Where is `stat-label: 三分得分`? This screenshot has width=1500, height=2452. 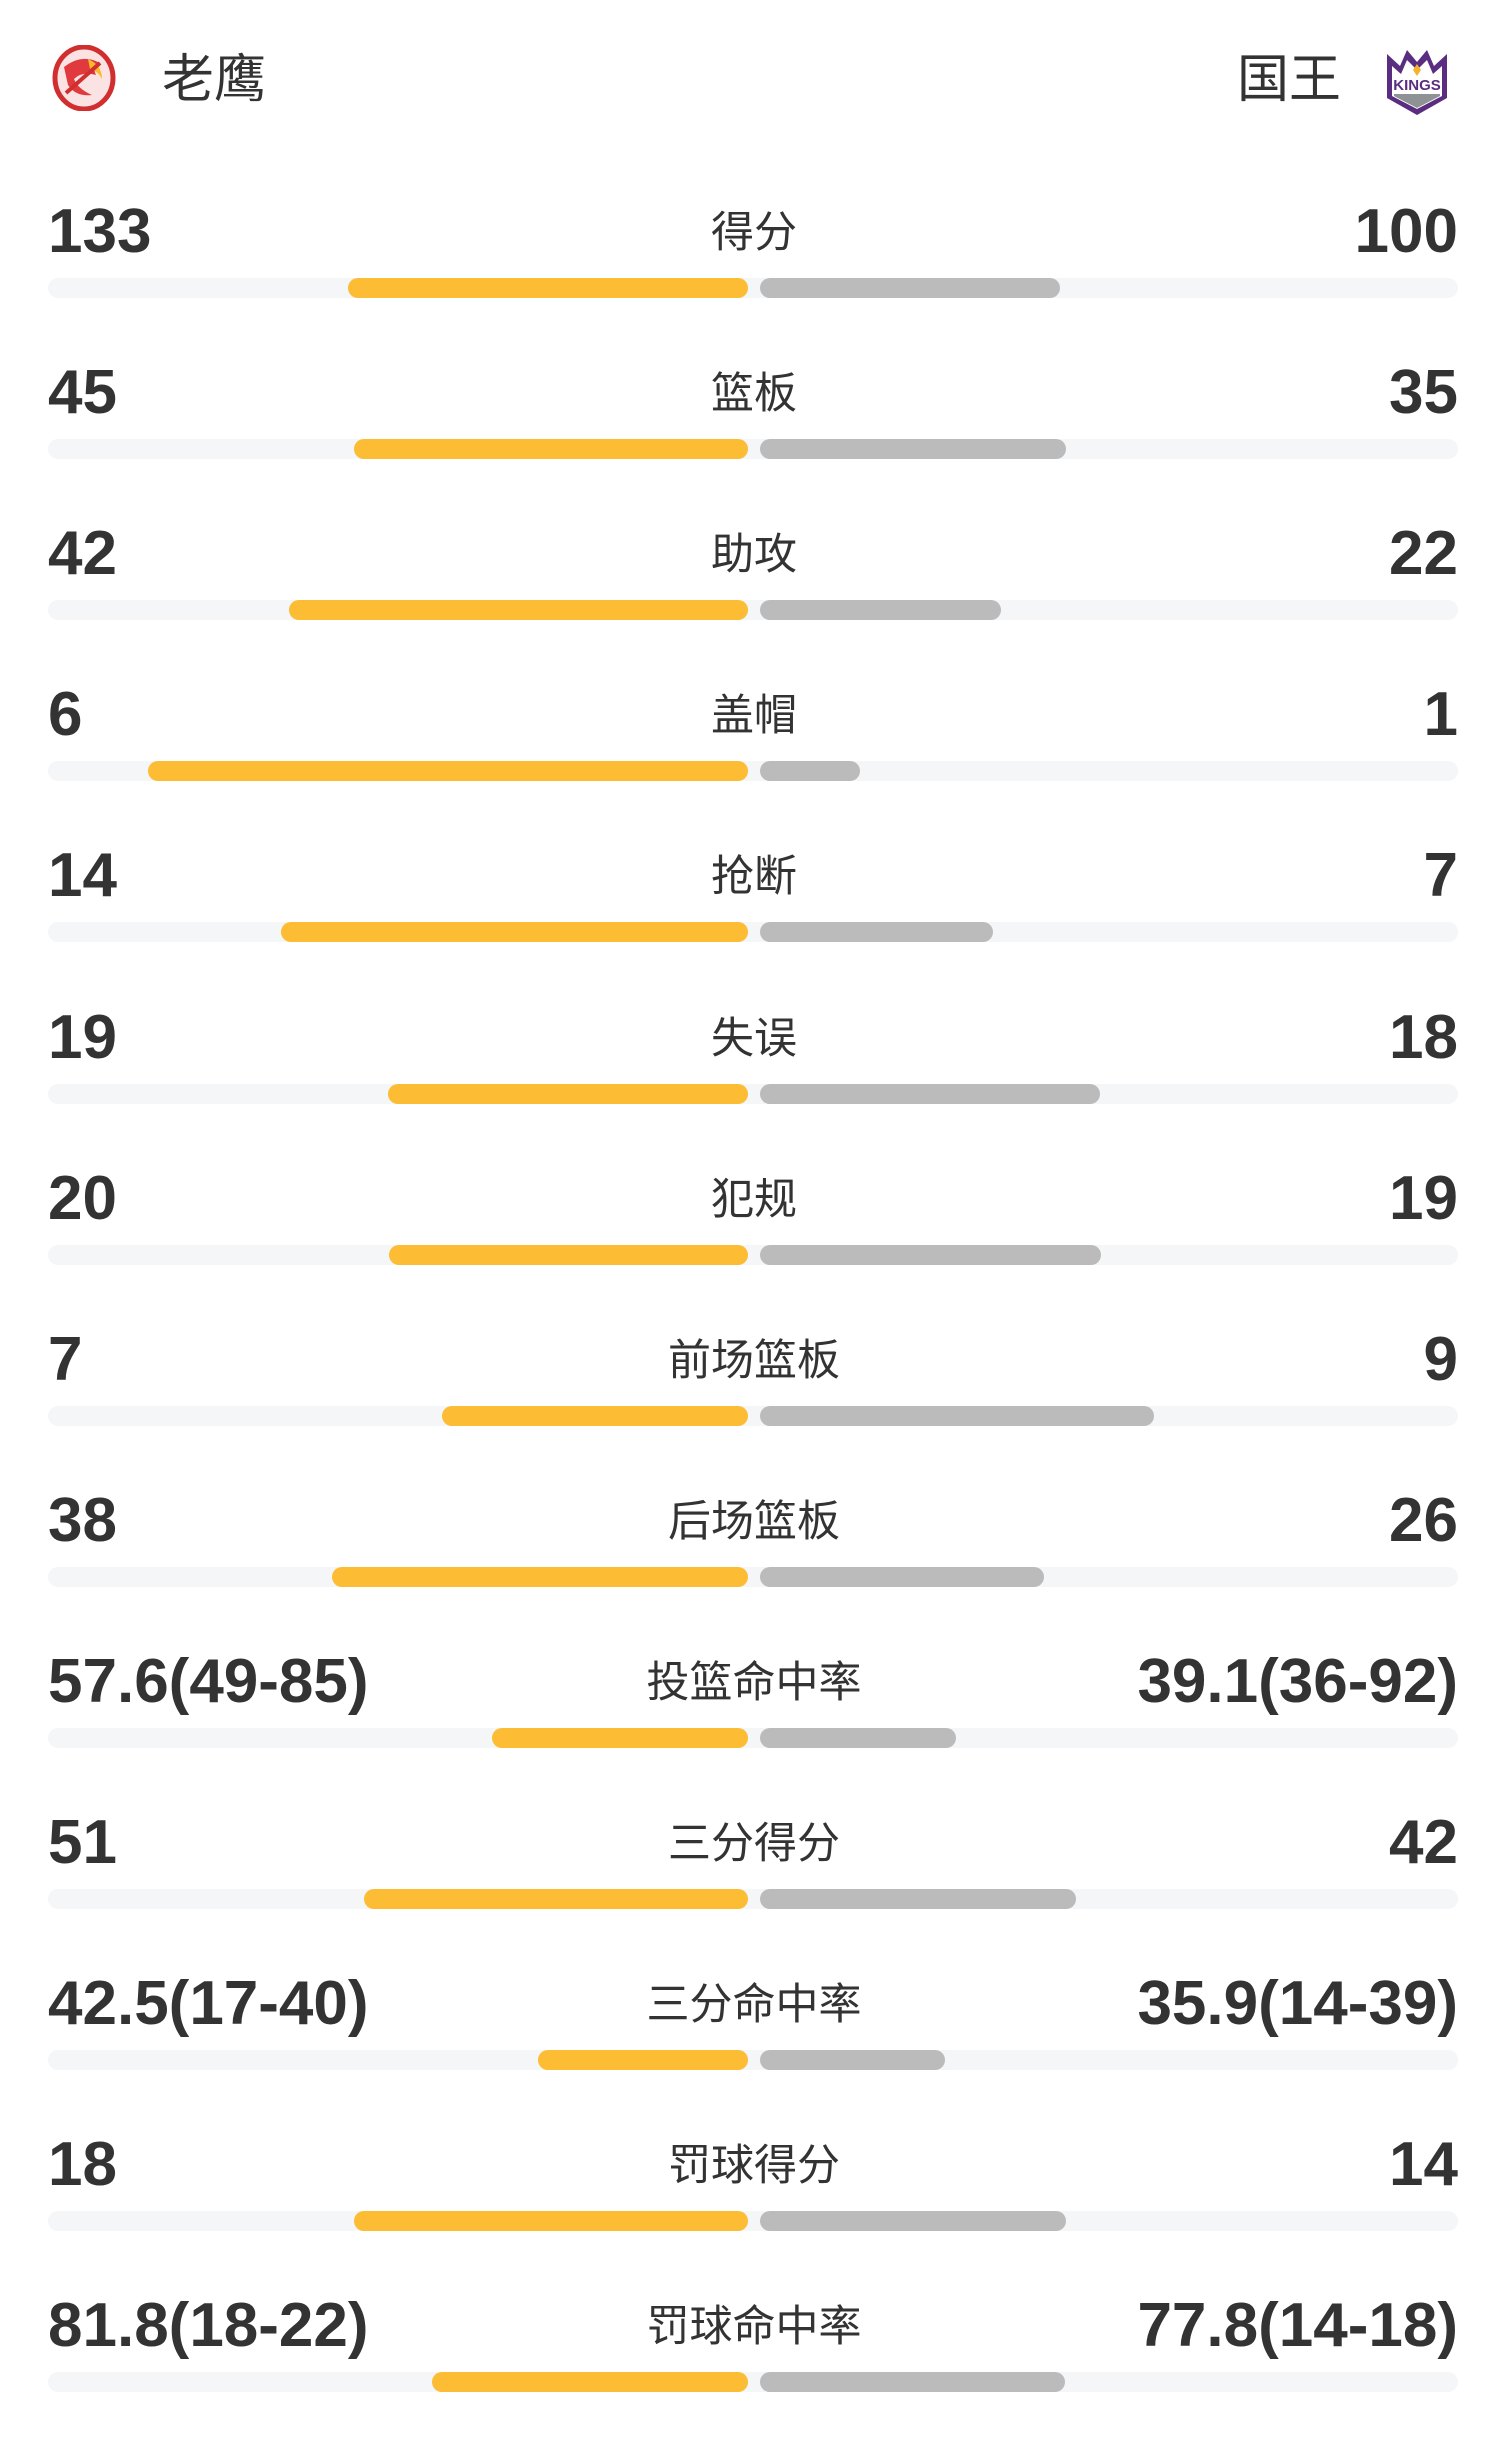 stat-label: 三分得分 is located at coordinates (754, 1844).